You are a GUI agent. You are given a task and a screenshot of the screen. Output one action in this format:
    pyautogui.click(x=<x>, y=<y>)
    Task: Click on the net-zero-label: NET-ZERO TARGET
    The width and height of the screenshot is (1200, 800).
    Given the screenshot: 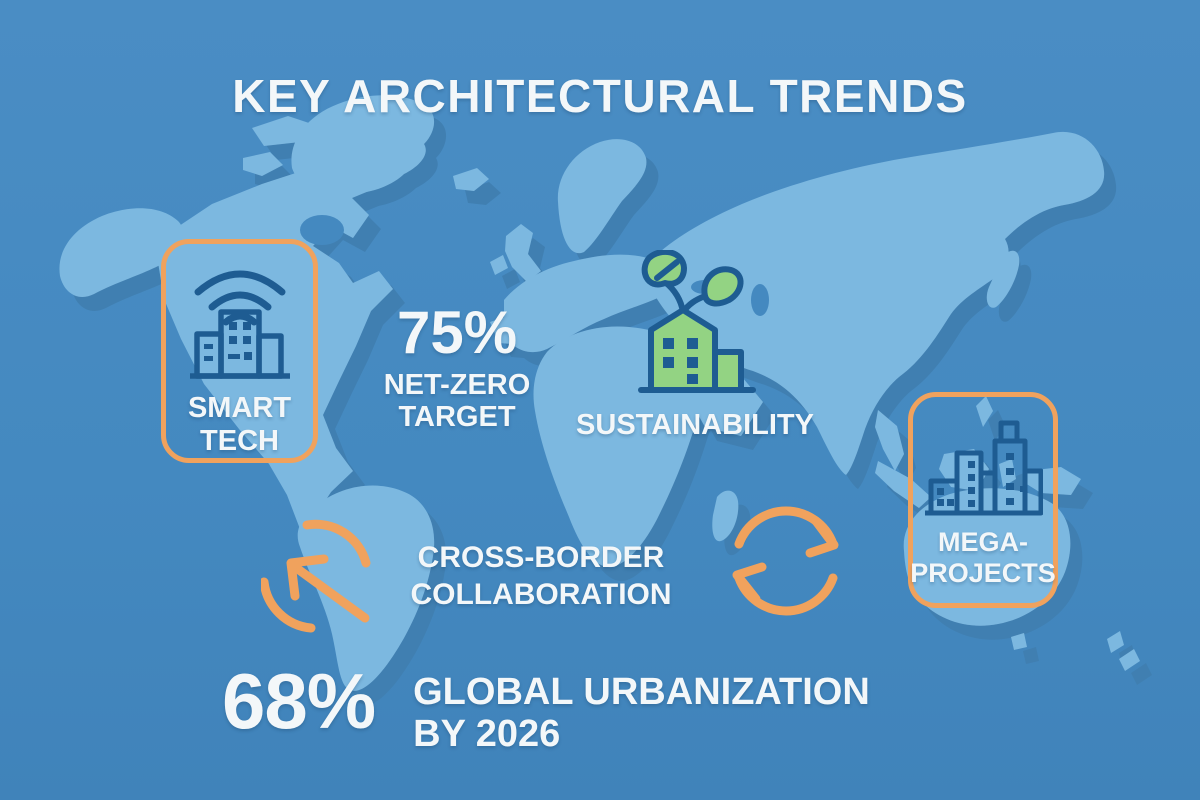 What is the action you would take?
    pyautogui.click(x=457, y=401)
    